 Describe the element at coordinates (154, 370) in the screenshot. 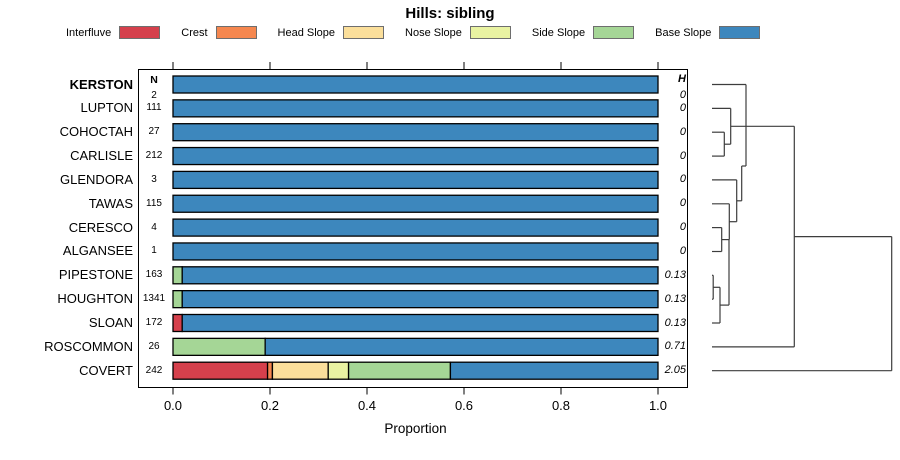

I see `n-value: 242` at that location.